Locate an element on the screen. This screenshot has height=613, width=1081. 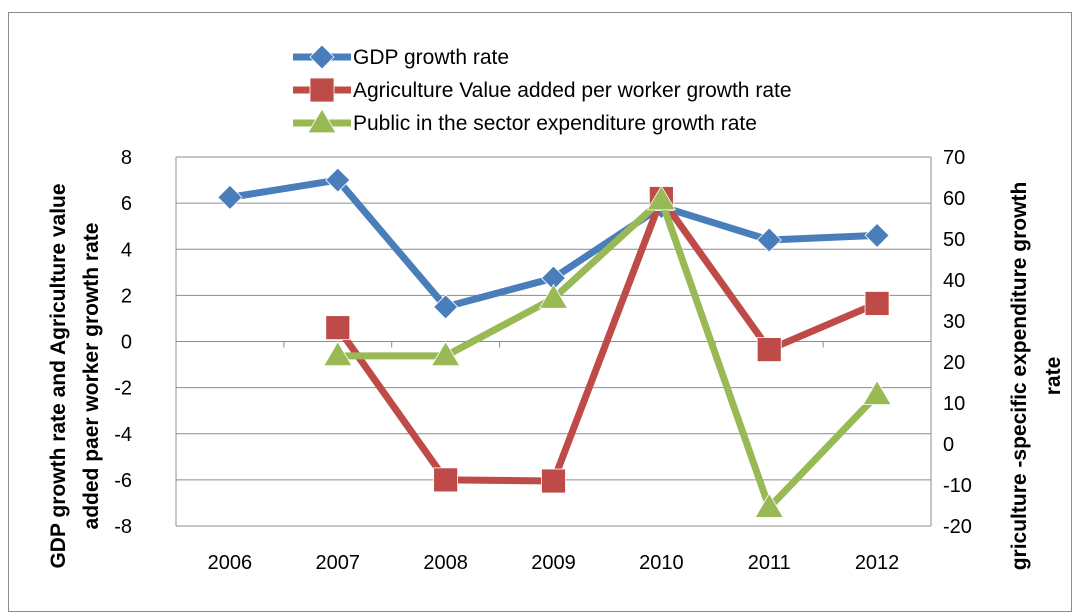
x-tick-label: 2006 is located at coordinates (230, 563).